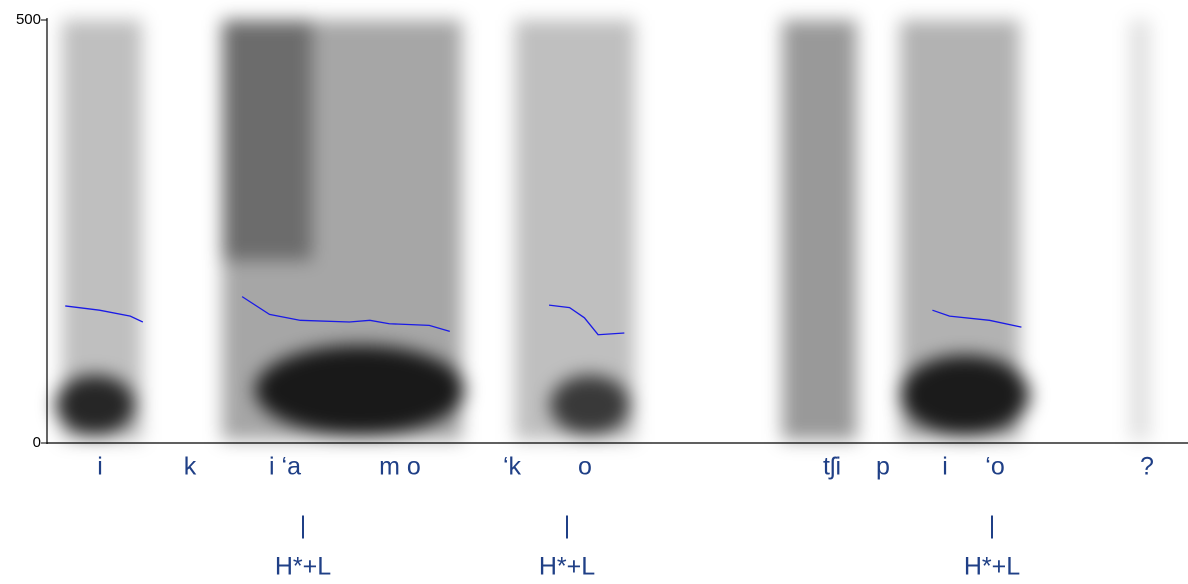 The image size is (1188, 584). What do you see at coordinates (512, 467) in the screenshot?
I see `segment-label: ‘k` at bounding box center [512, 467].